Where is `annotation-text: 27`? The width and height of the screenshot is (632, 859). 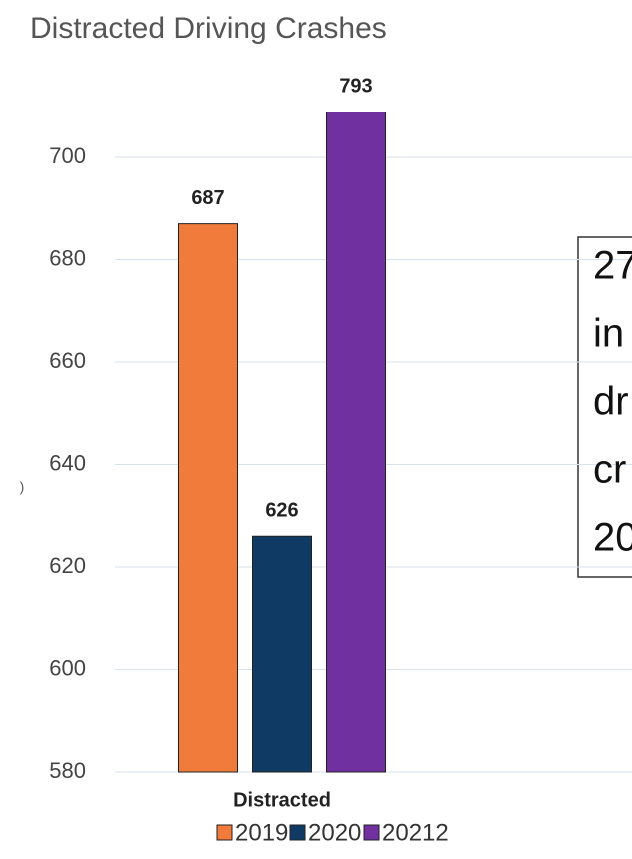
annotation-text: 27 is located at coordinates (612, 266).